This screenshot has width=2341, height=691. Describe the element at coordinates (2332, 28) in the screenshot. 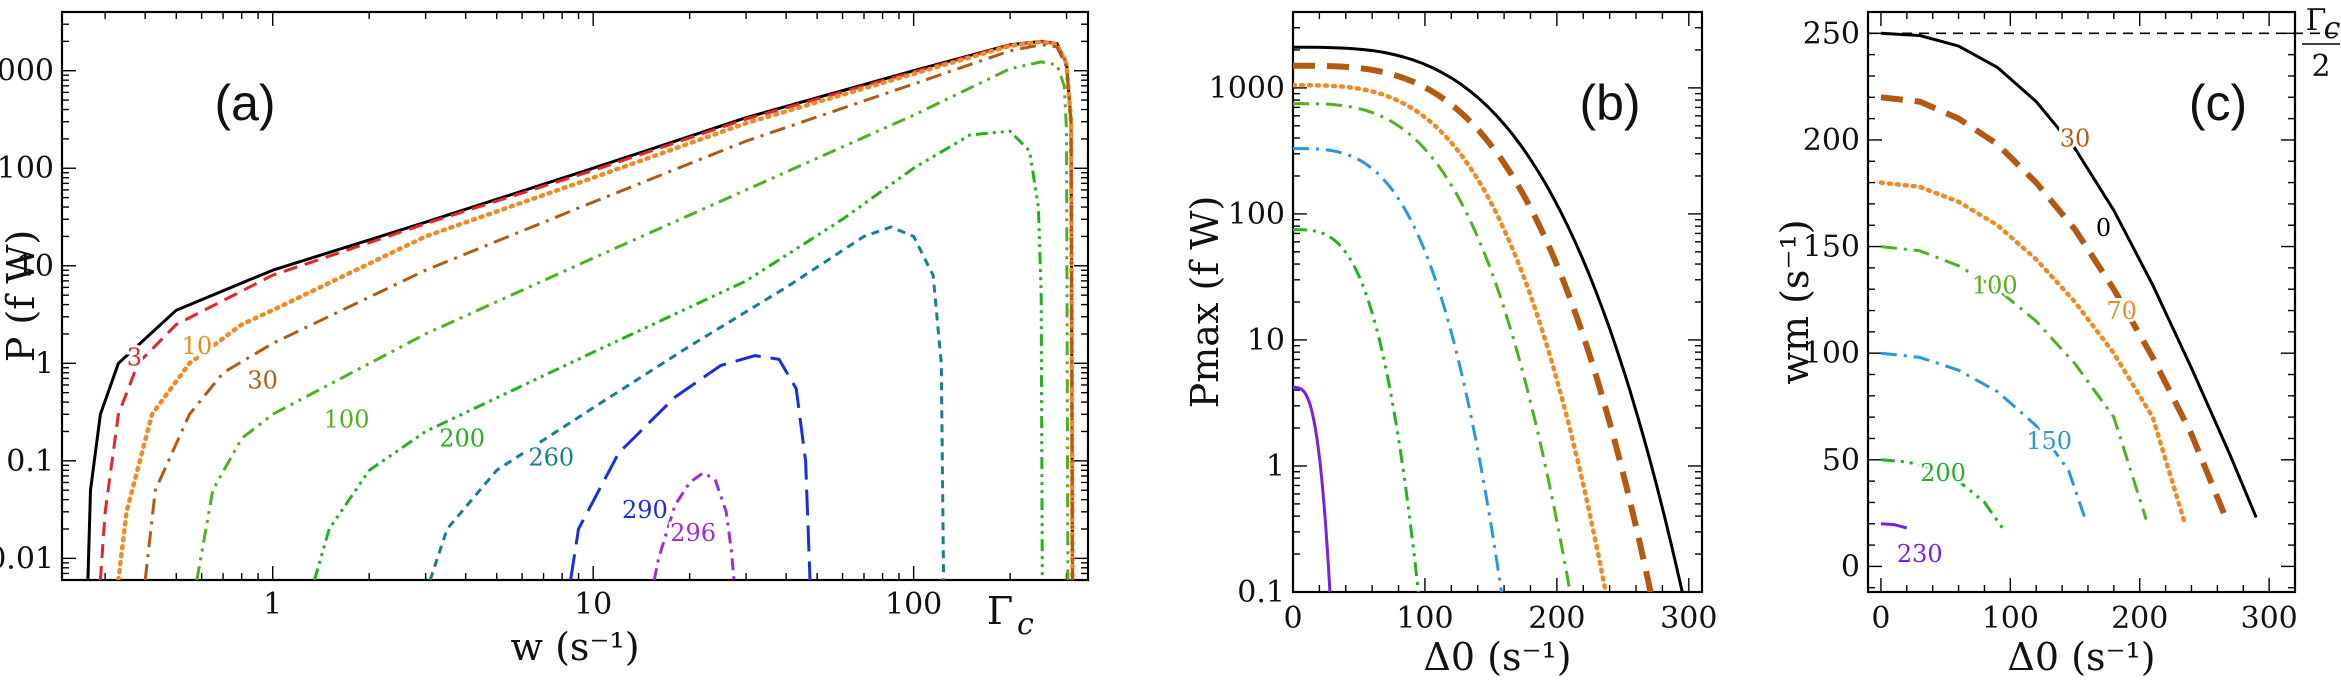

I see `ref-line-label-num-sub-c: c` at that location.